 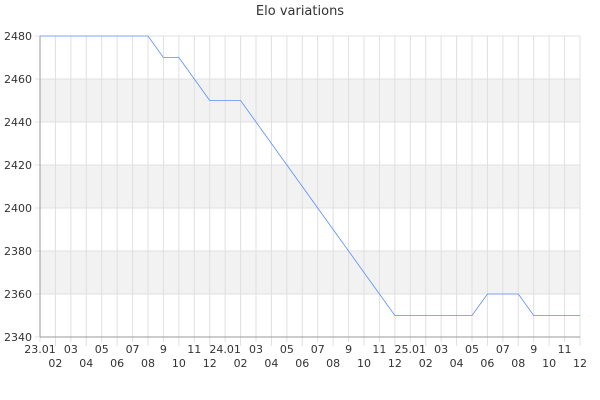 What do you see at coordinates (18, 122) in the screenshot?
I see `y-tick-label: 2440` at bounding box center [18, 122].